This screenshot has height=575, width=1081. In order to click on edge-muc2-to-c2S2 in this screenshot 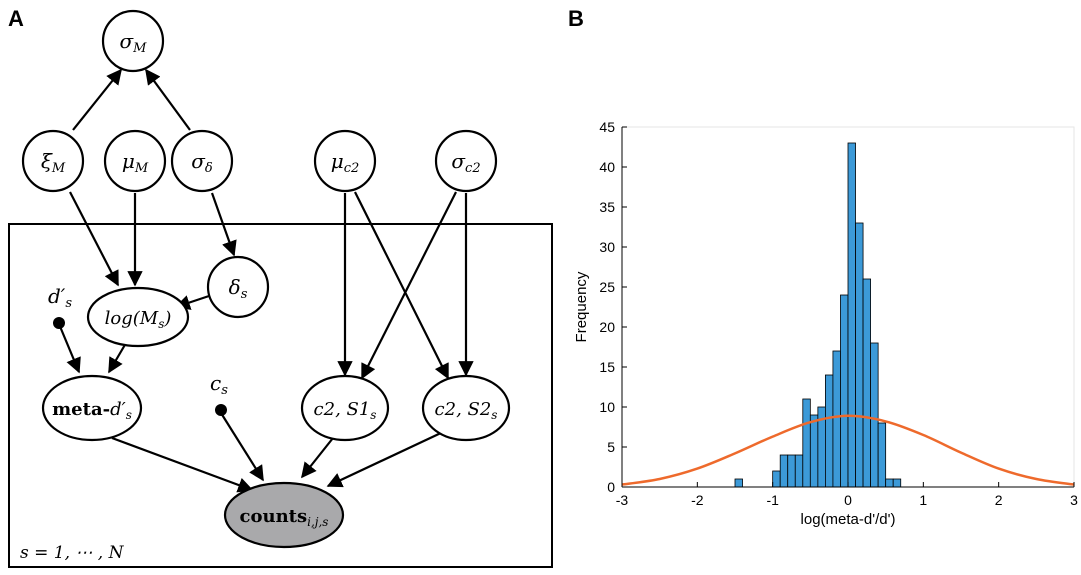, I will do `click(401, 285)`.